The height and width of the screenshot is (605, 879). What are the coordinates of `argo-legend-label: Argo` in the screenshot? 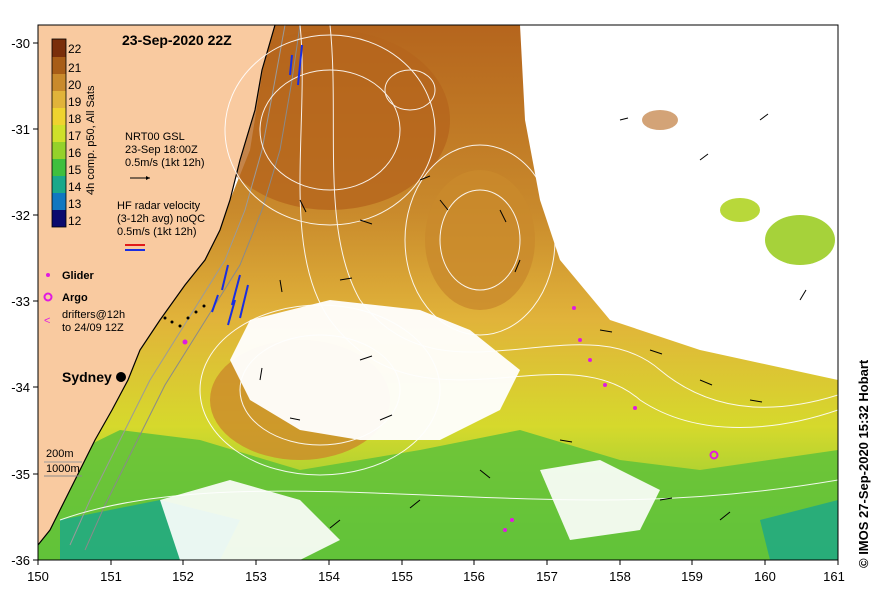 It's located at (75, 298).